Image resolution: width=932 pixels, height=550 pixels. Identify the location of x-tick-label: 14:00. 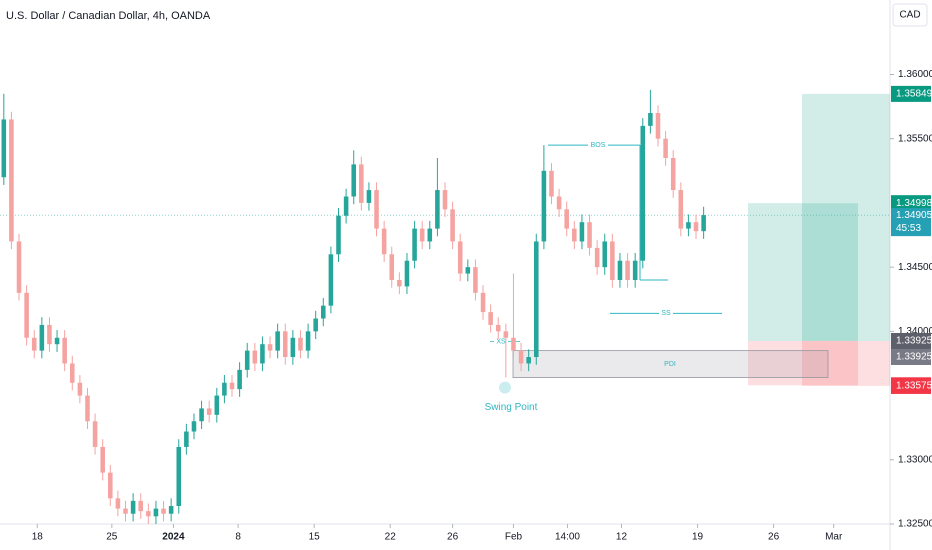
(567, 537).